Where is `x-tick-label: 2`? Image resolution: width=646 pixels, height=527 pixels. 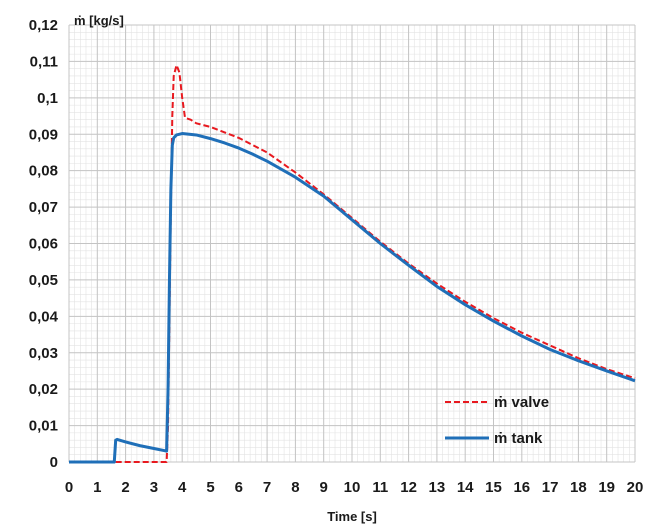
x-tick-label: 2 is located at coordinates (125, 487).